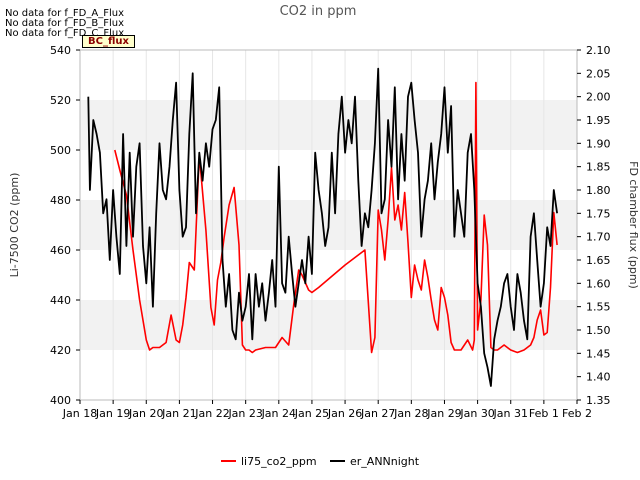 The width and height of the screenshot is (640, 480). What do you see at coordinates (60, 200) in the screenshot?
I see `y-tick-label: 480` at bounding box center [60, 200].